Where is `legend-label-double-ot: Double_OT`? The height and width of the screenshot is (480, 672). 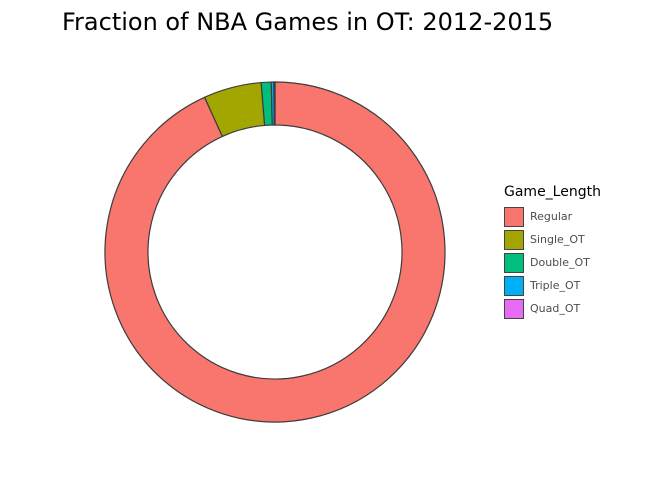
legend-label-double-ot: Double_OT is located at coordinates (560, 262).